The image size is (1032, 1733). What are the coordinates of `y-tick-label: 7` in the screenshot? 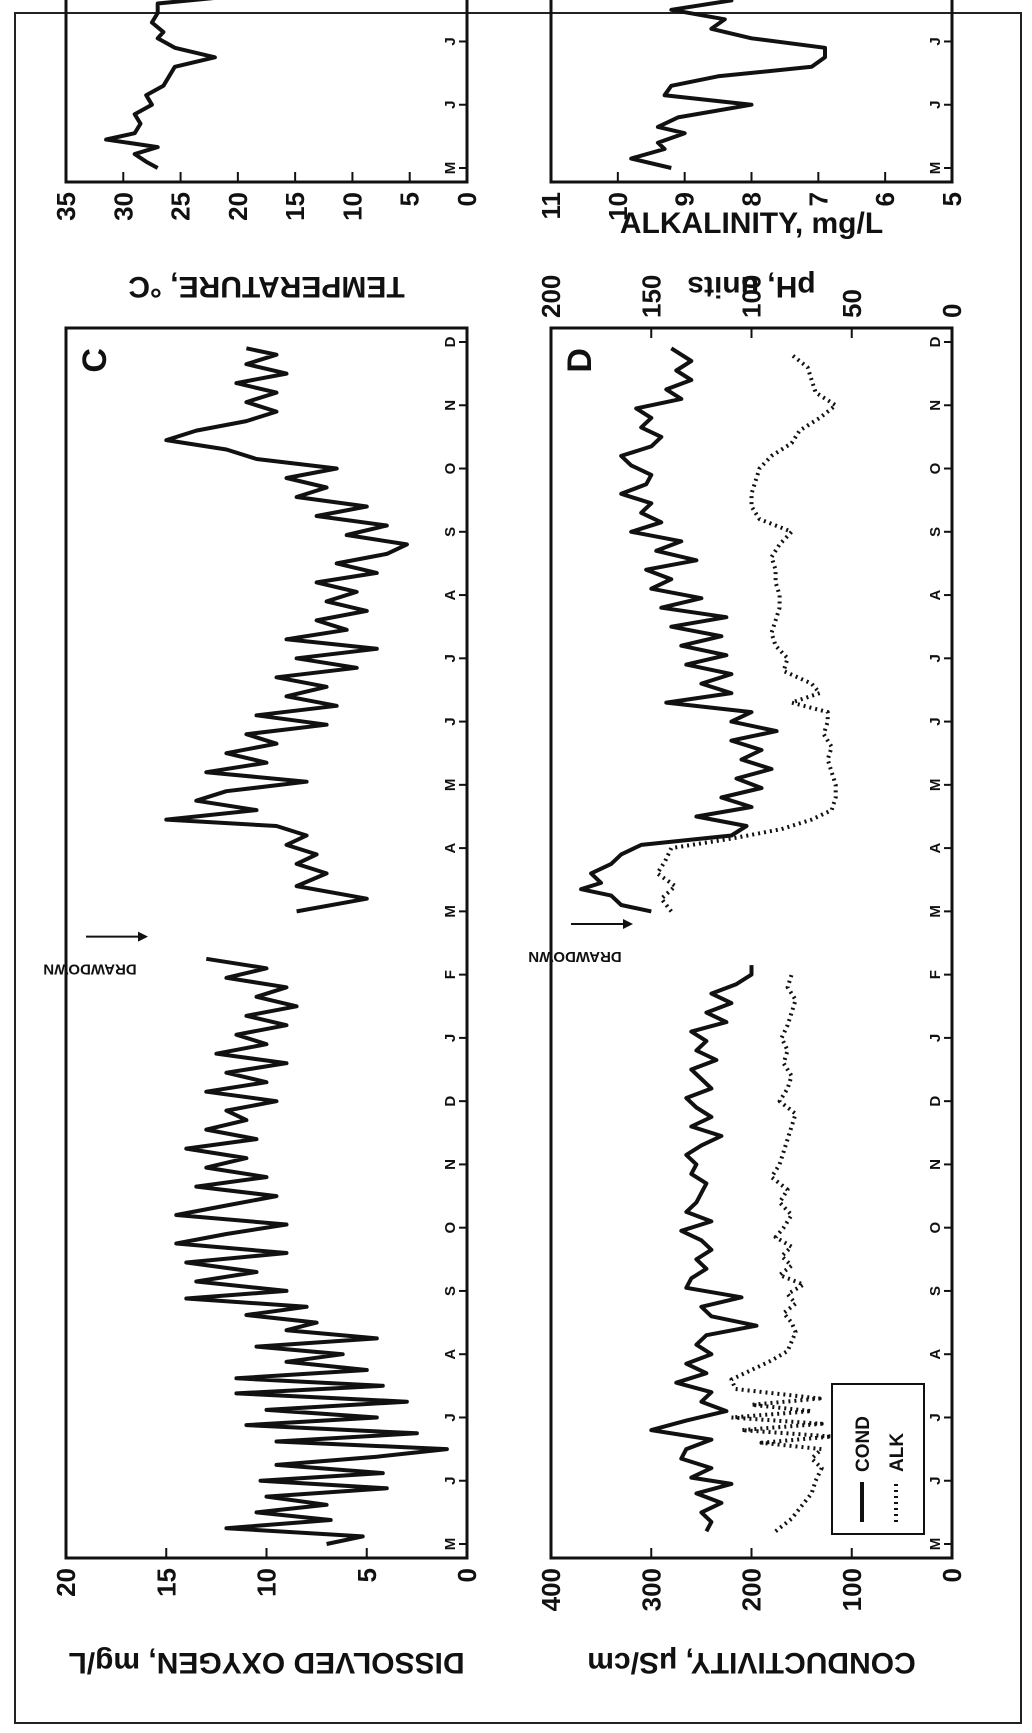 It's located at (818, 199).